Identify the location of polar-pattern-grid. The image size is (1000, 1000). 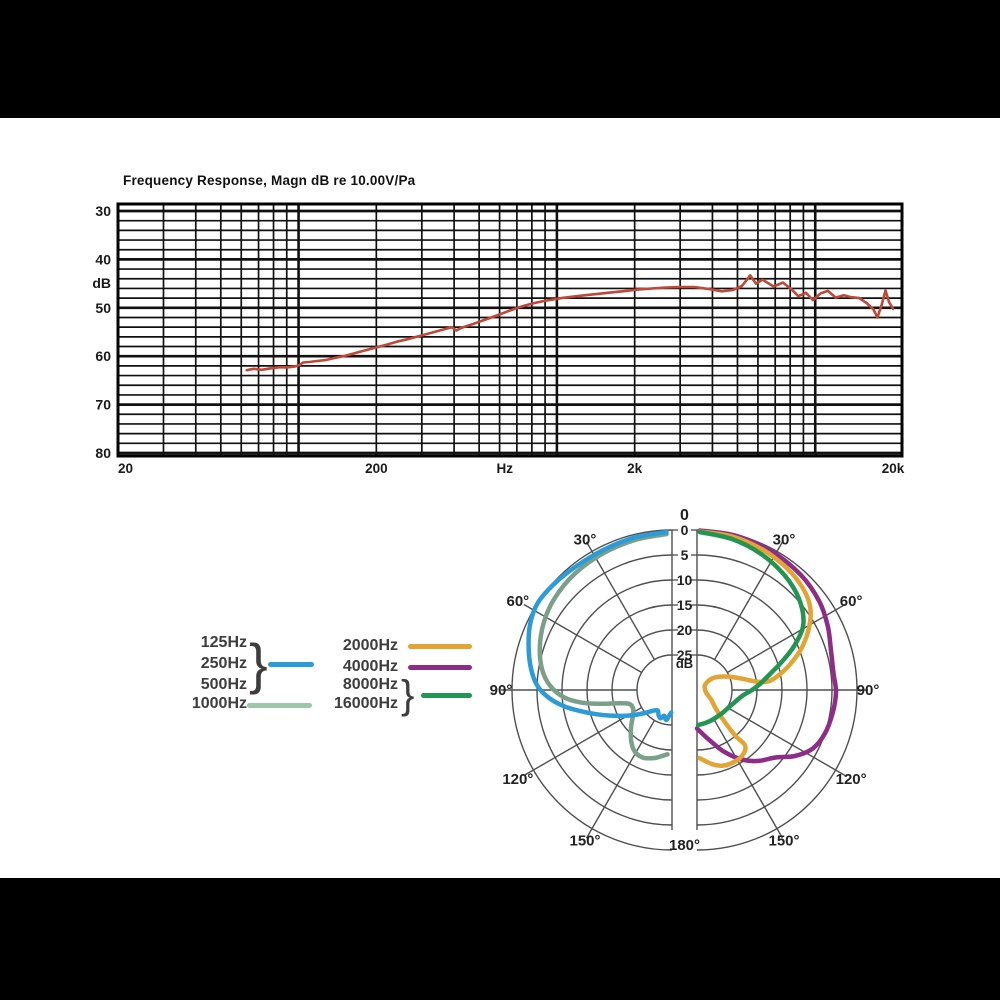
(684, 690).